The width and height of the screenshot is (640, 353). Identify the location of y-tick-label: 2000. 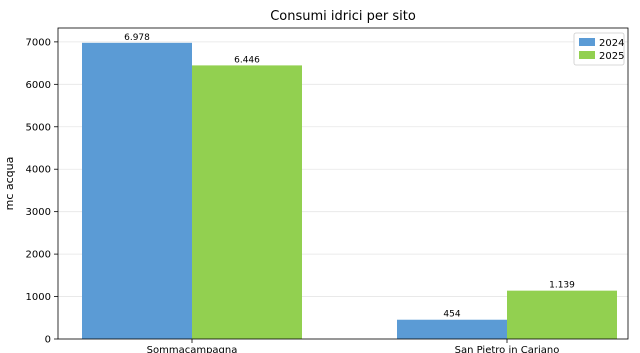
(38, 255).